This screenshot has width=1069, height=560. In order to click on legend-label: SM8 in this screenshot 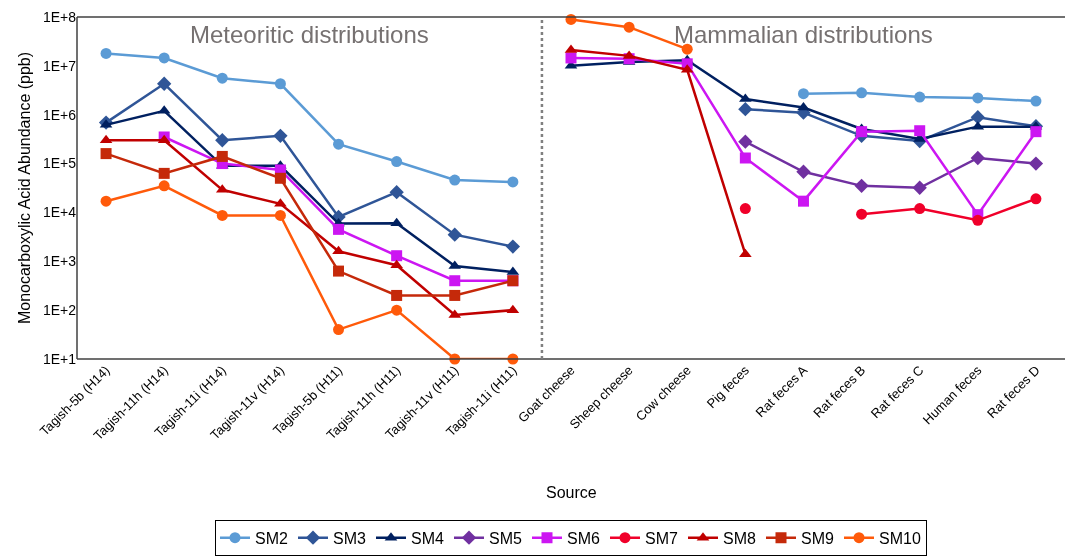, I will do `click(739, 538)`.